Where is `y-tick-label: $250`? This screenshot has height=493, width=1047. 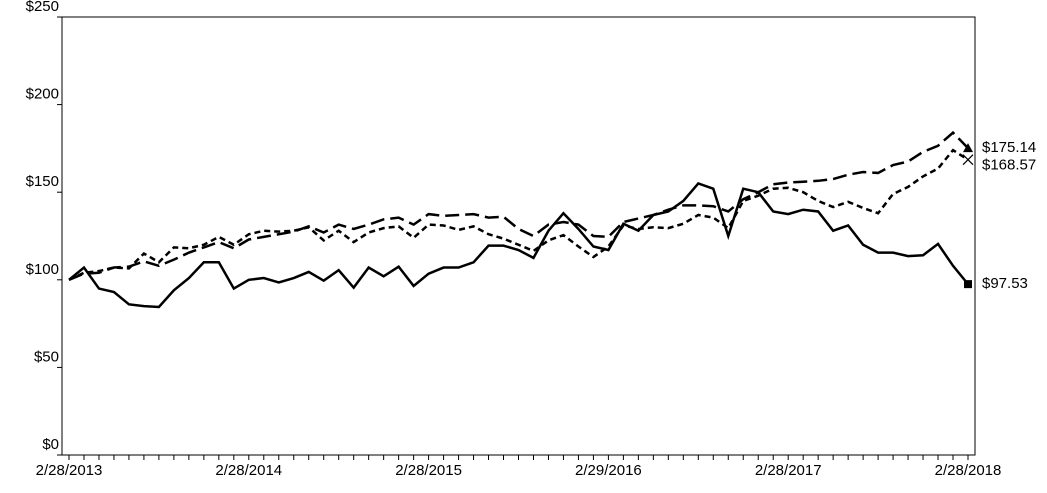 y-tick-label: $250 is located at coordinates (42, 7).